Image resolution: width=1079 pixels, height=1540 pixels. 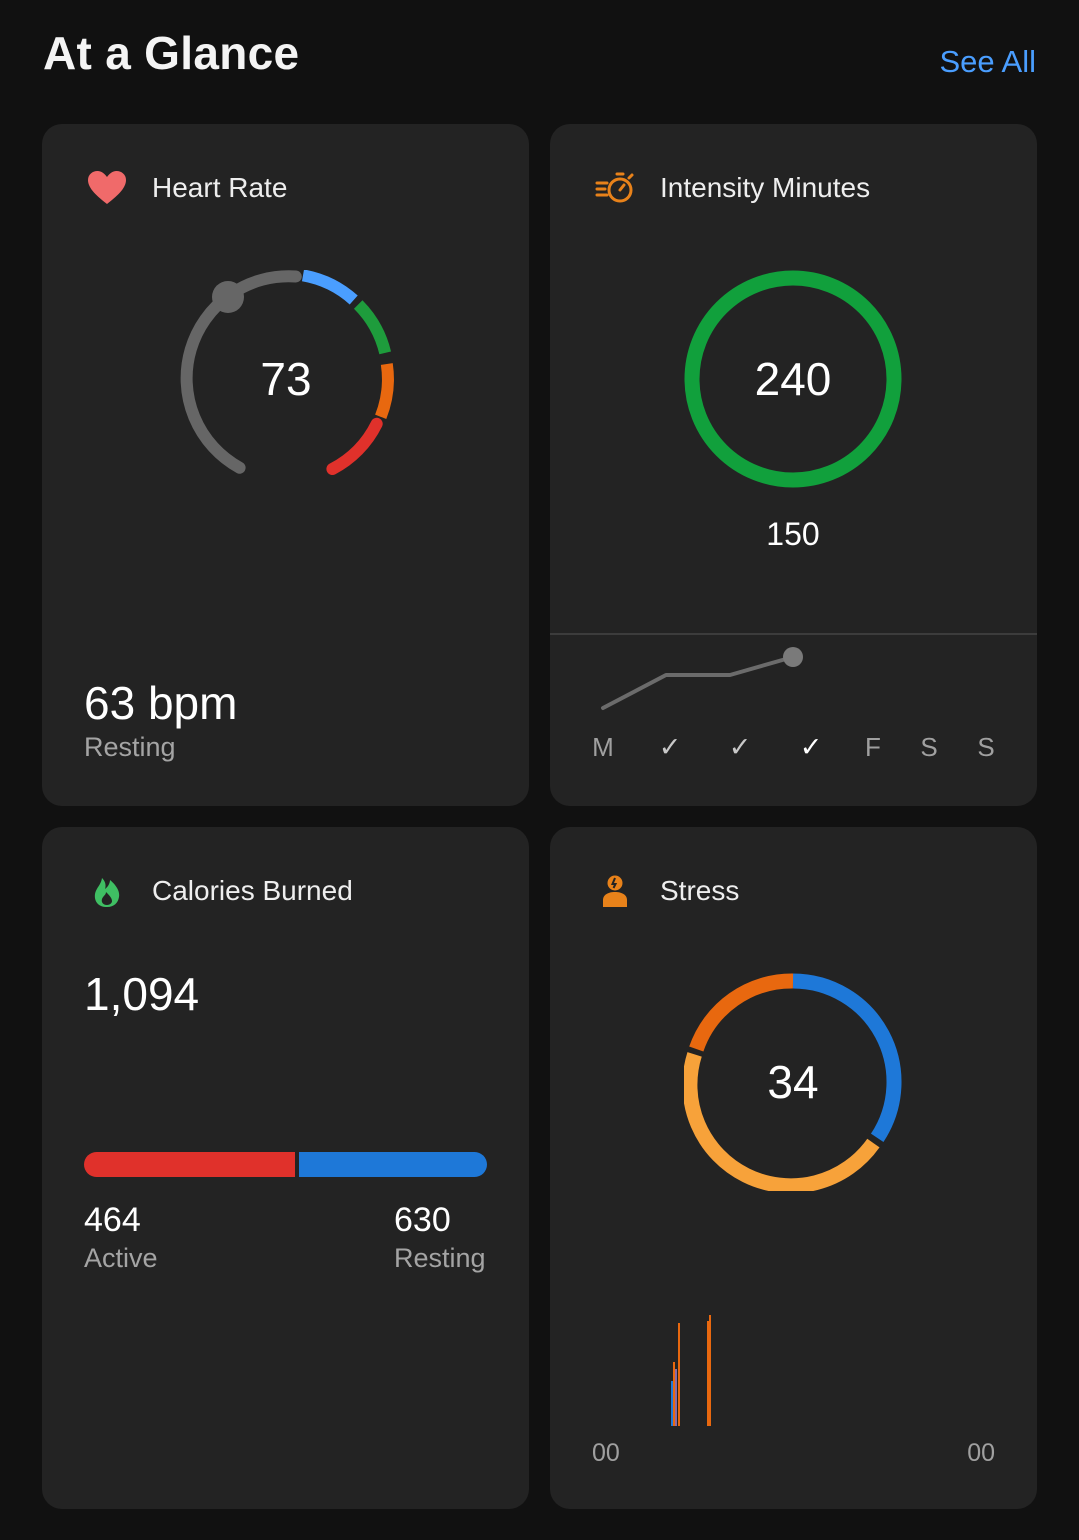 I want to click on calories-total: 1,094, so click(x=142, y=994).